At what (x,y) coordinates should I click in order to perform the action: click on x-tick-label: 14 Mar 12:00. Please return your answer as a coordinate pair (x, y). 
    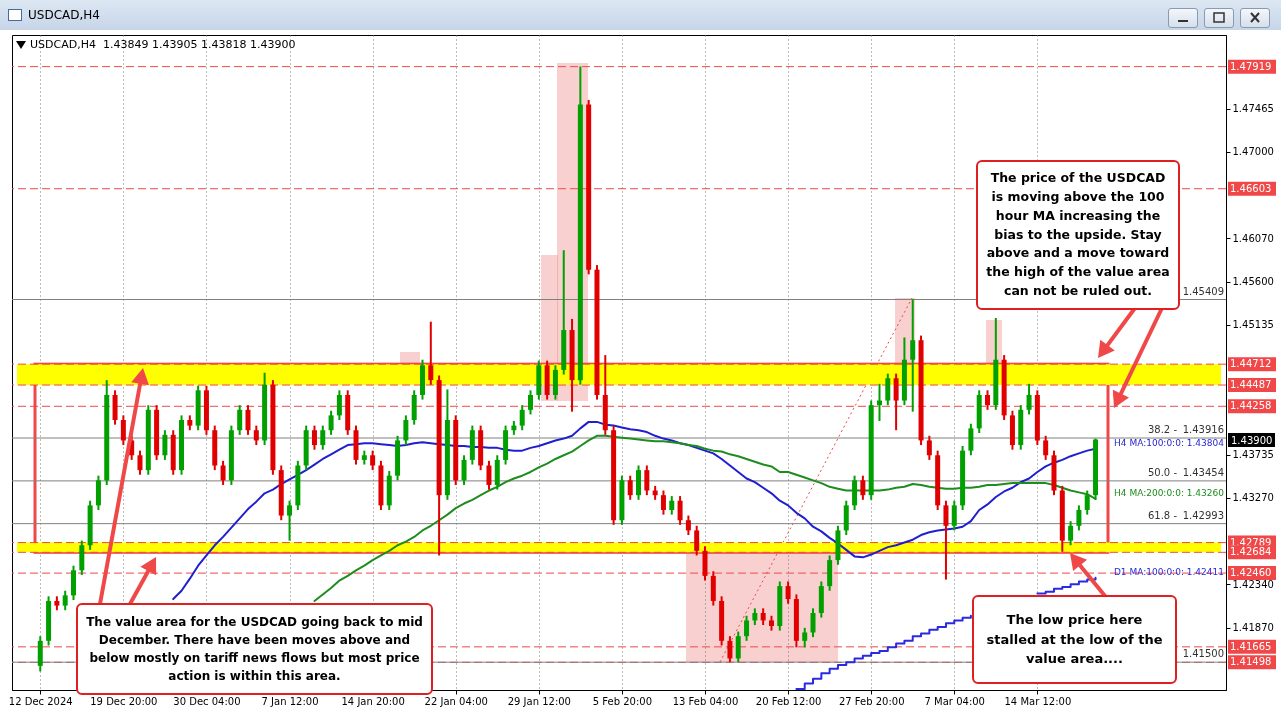
    Looking at the image, I should click on (1038, 701).